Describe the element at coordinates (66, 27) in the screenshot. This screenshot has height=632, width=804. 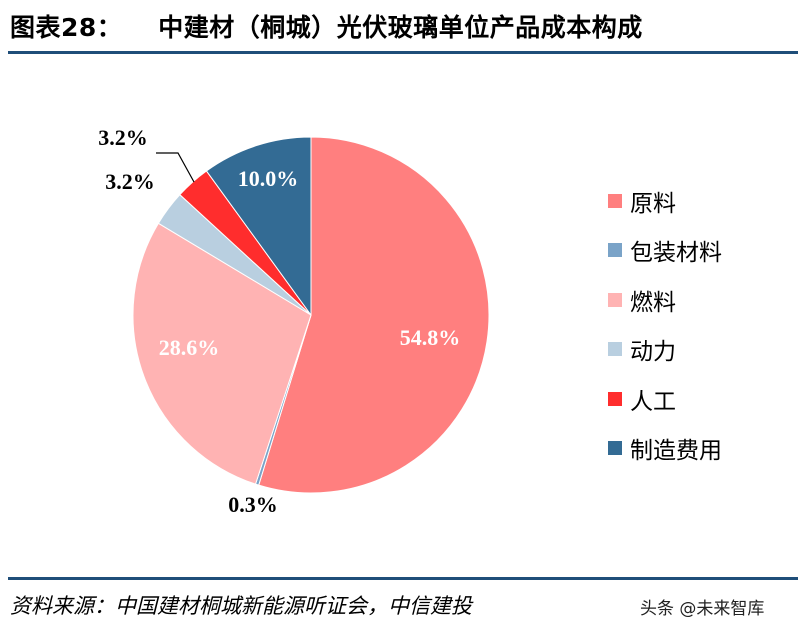
I see `figure-label: 图表28：` at that location.